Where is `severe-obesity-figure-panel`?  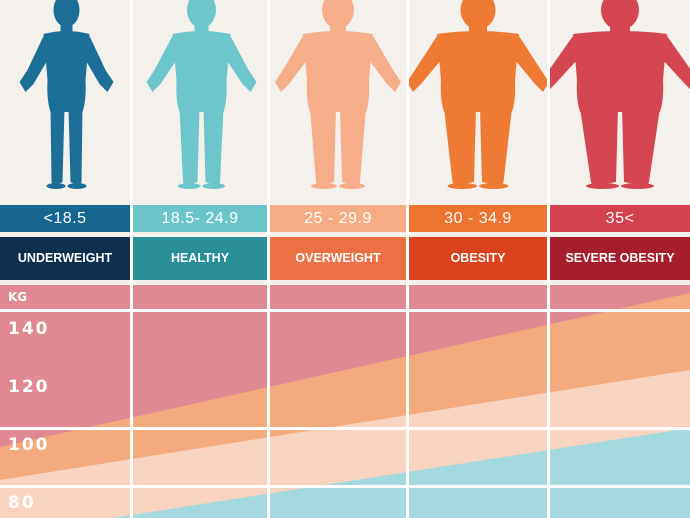
severe-obesity-figure-panel is located at coordinates (615, 100).